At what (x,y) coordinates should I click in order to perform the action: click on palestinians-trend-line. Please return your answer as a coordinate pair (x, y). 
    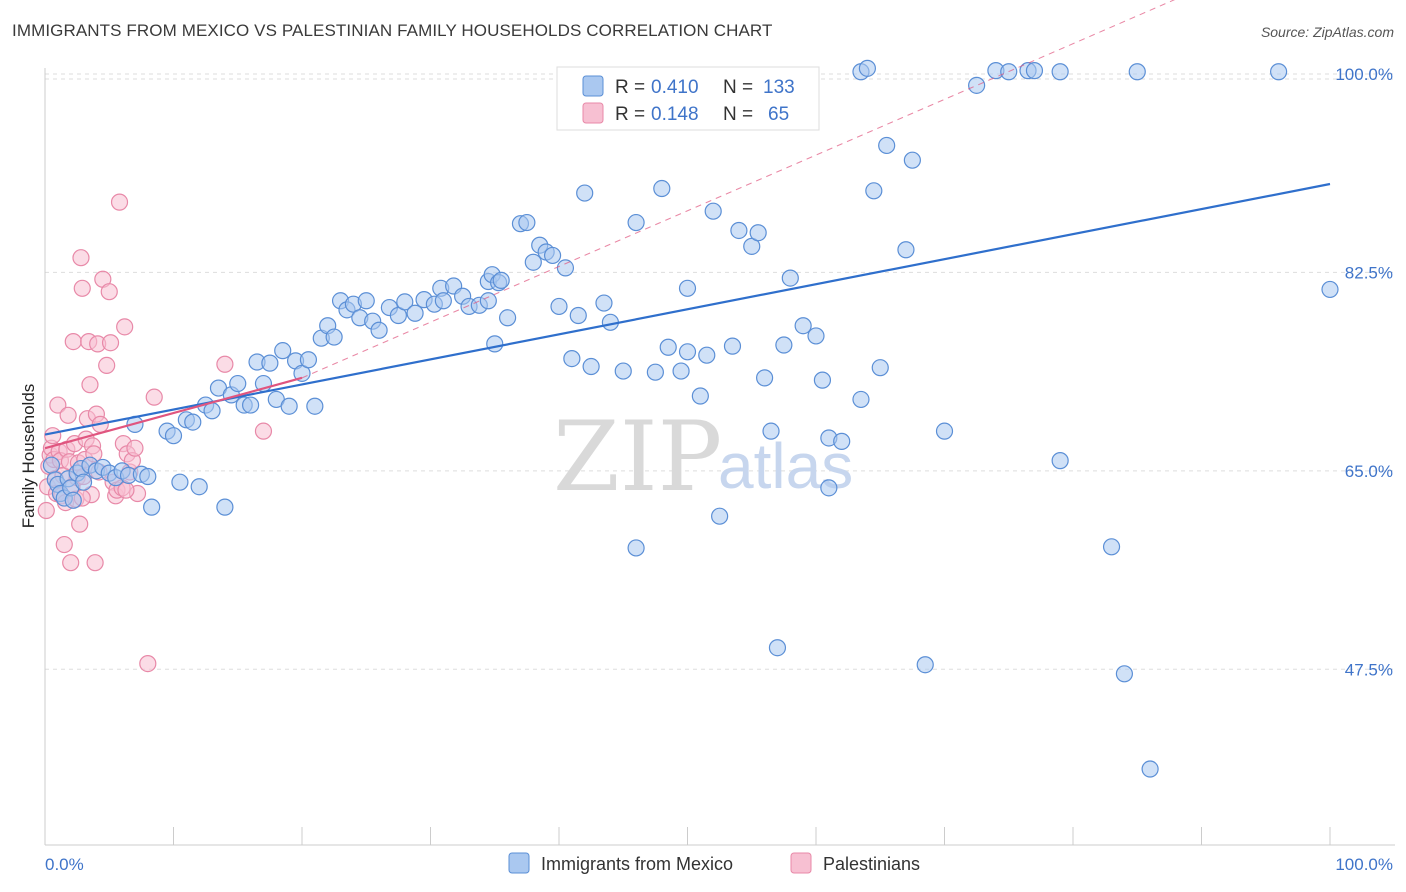
    Looking at the image, I should click on (173, 413).